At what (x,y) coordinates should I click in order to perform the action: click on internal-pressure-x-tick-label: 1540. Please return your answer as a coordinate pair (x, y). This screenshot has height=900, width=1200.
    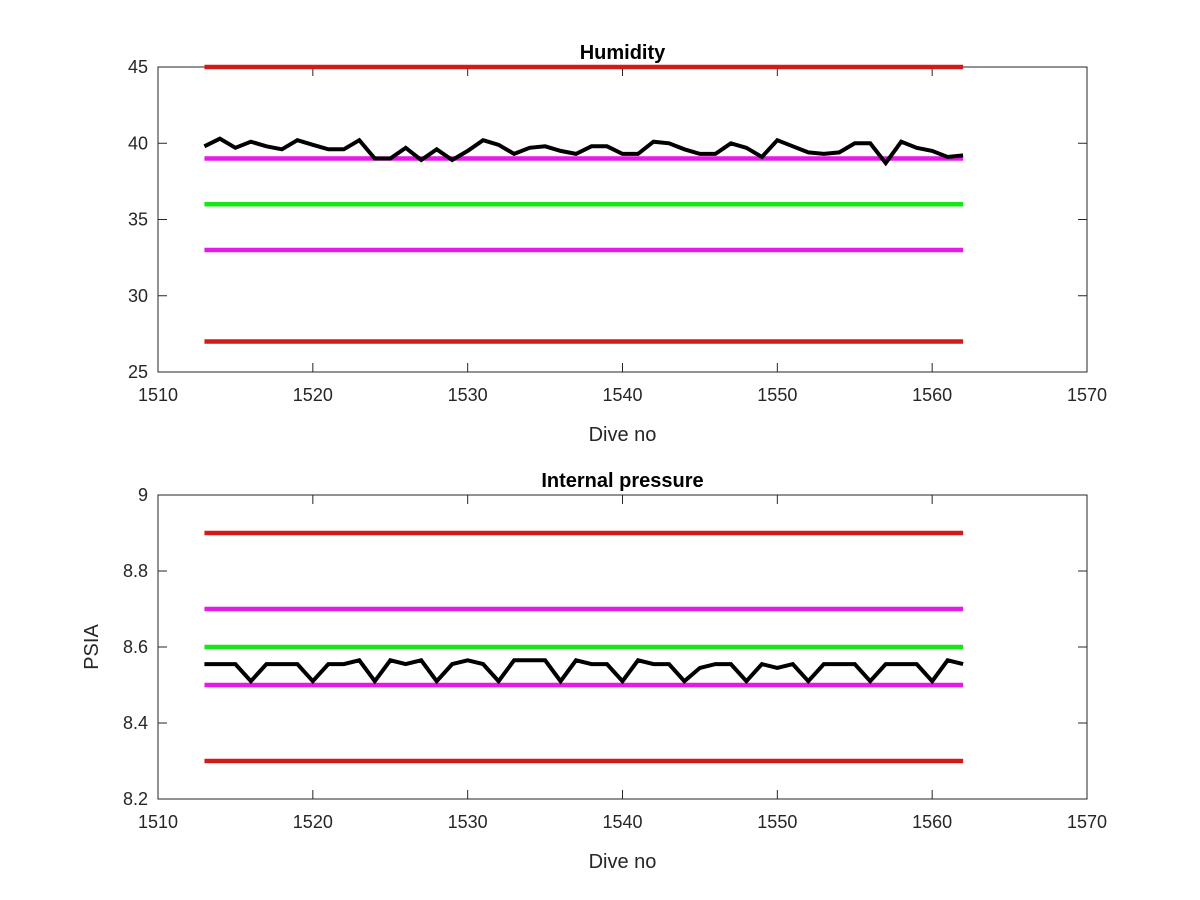
    Looking at the image, I should click on (622, 822).